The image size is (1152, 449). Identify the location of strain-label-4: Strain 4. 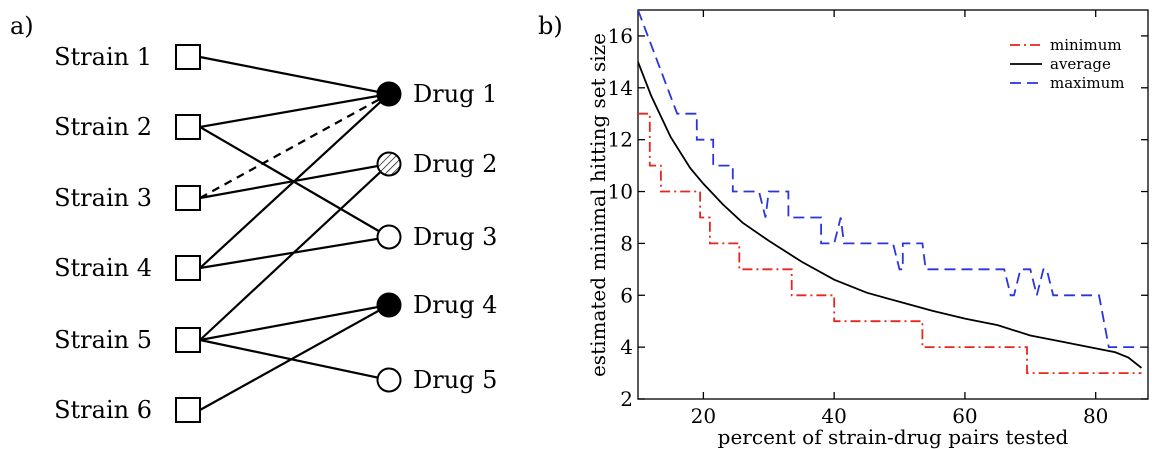
(103, 268).